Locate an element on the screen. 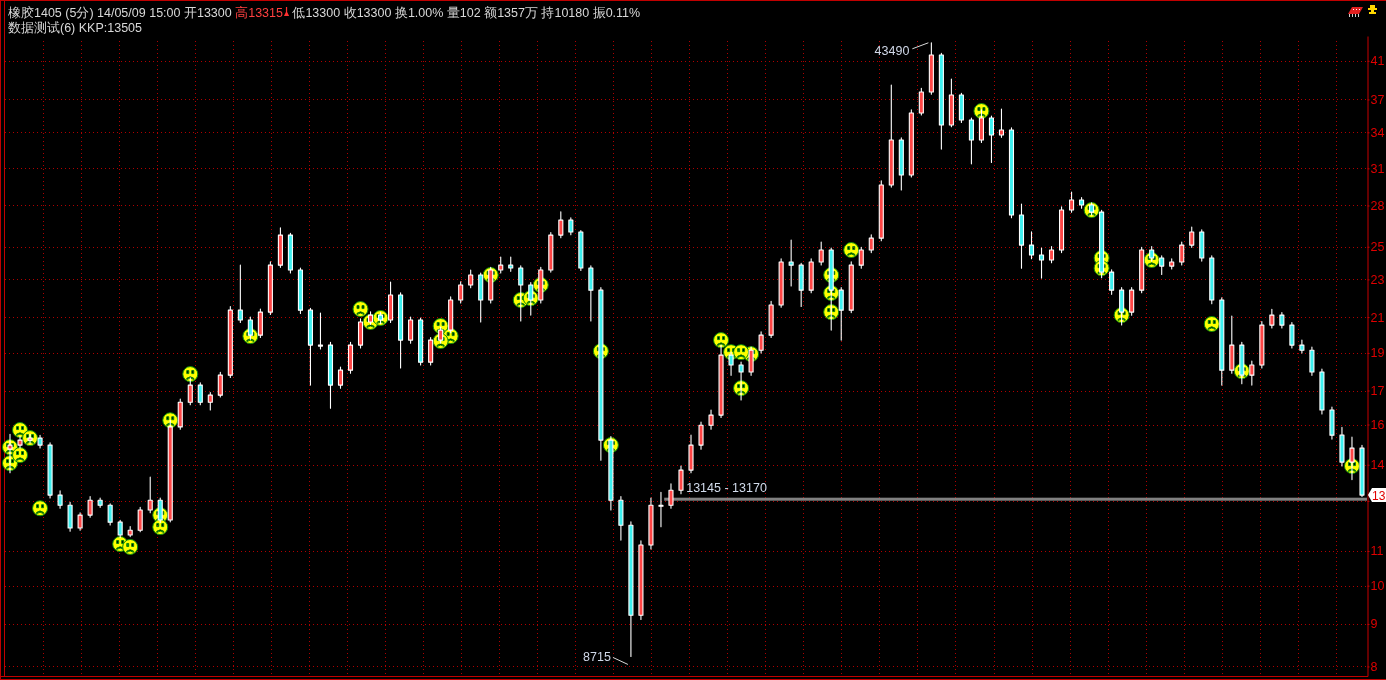  y-tick-label: 34 is located at coordinates (1377, 132).